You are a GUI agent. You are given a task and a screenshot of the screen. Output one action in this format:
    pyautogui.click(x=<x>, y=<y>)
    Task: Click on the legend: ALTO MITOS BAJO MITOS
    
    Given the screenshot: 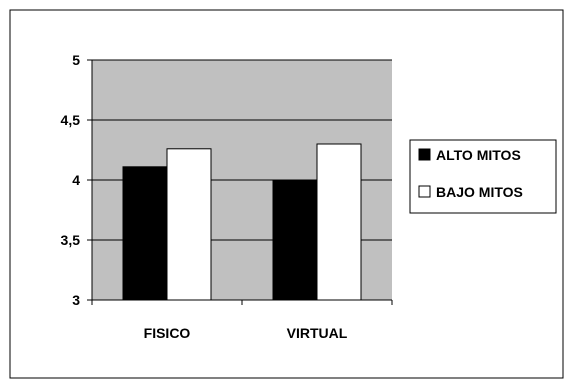 What is the action you would take?
    pyautogui.click(x=470, y=173)
    